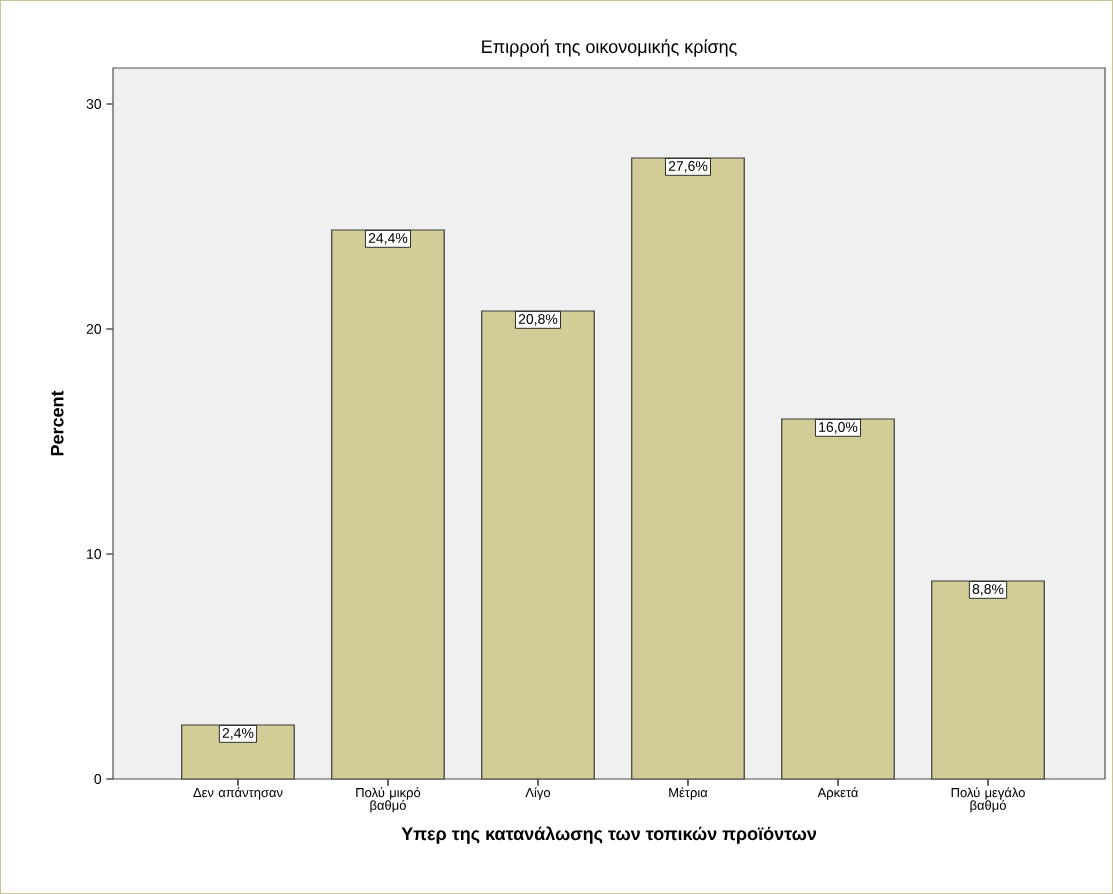  What do you see at coordinates (388, 800) in the screenshot?
I see `x-tick-label: Πολύ μικρό βαθμό` at bounding box center [388, 800].